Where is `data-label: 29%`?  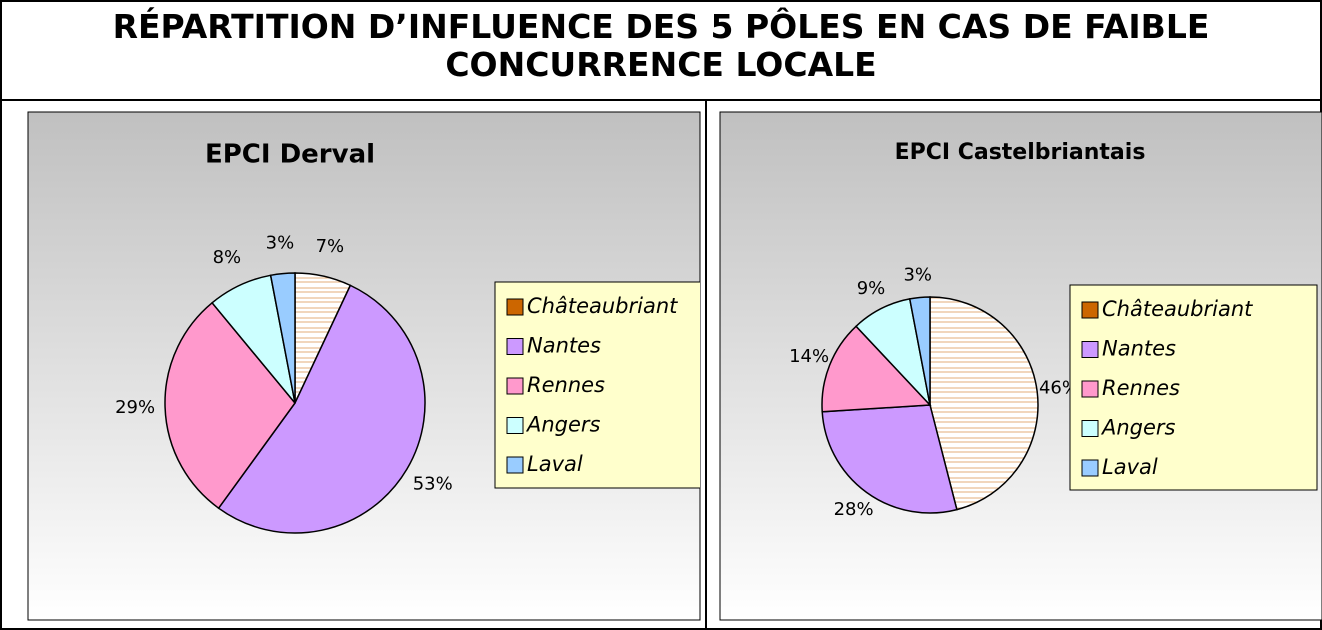 data-label: 29% is located at coordinates (135, 407).